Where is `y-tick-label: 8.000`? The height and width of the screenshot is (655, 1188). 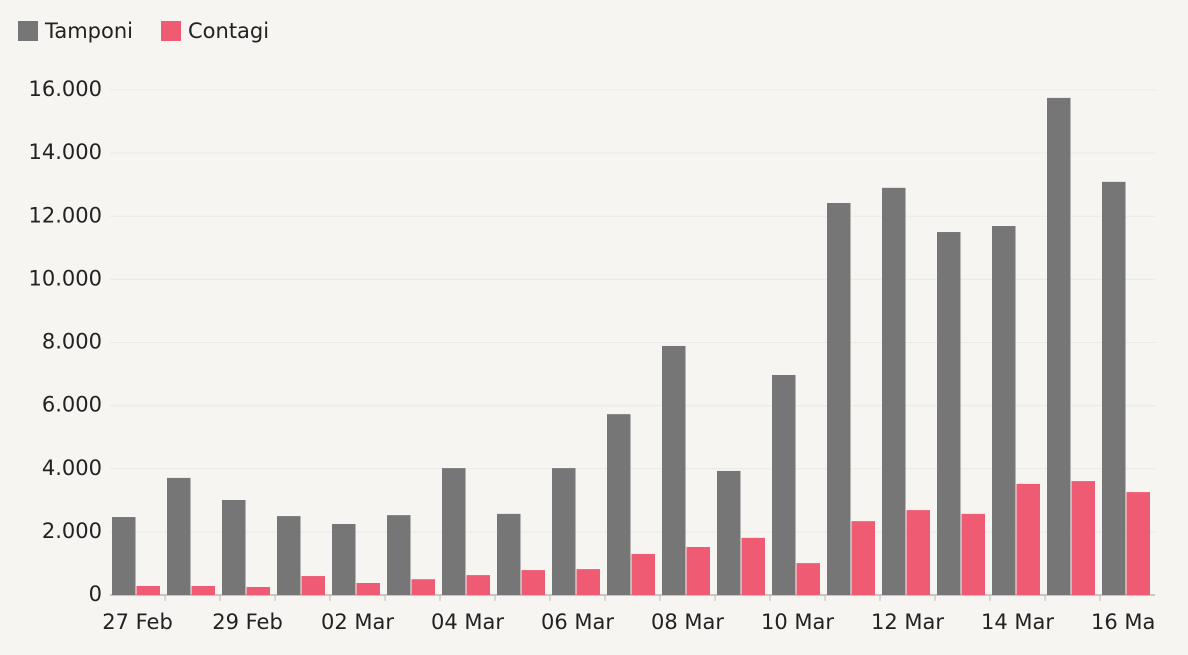
y-tick-label: 8.000 is located at coordinates (72, 342).